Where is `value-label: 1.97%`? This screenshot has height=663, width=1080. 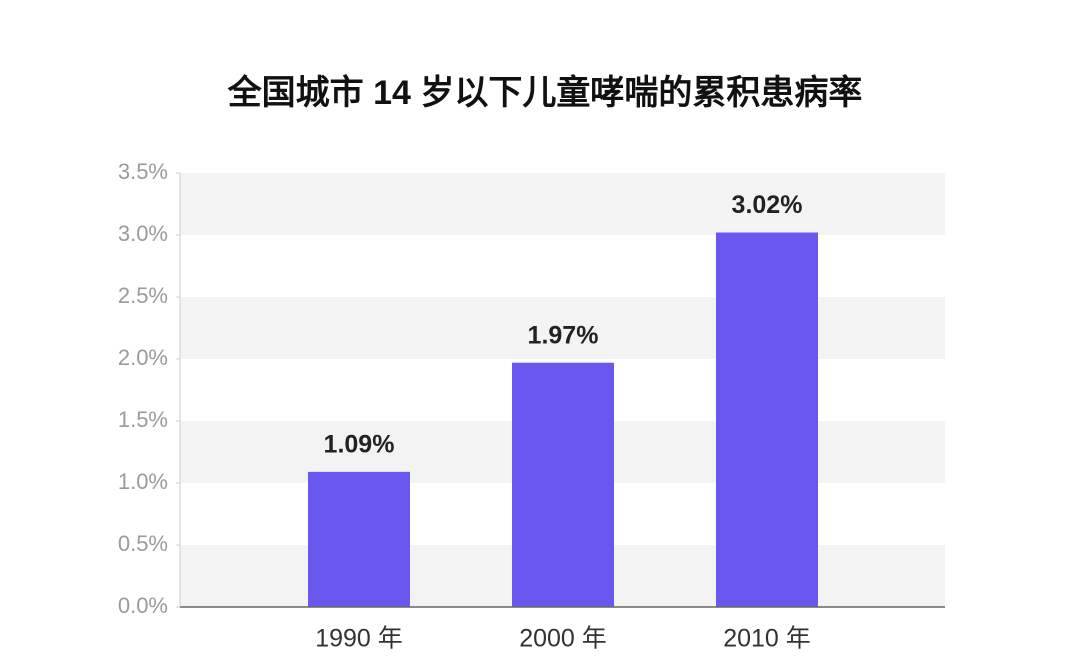 value-label: 1.97% is located at coordinates (563, 335).